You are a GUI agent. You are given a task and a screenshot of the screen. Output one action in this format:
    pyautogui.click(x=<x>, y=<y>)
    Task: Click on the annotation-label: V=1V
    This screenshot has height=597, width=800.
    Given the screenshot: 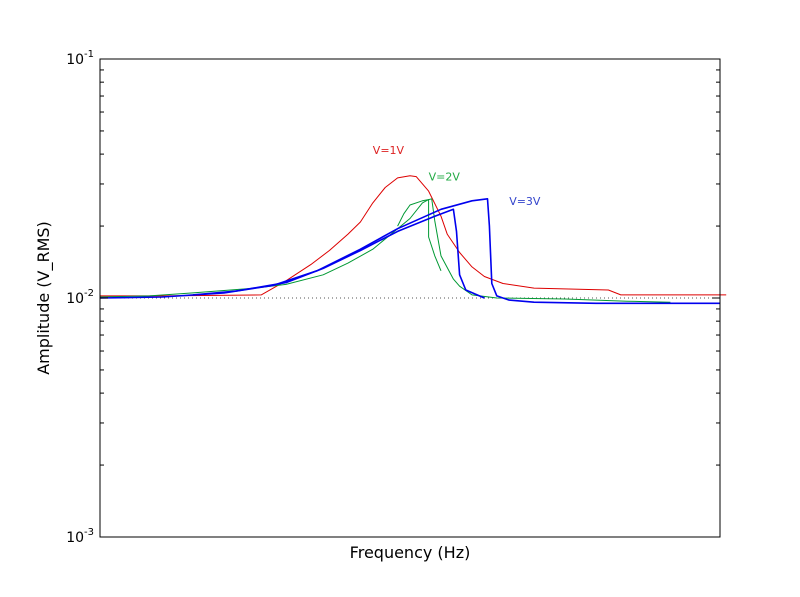 What is the action you would take?
    pyautogui.click(x=389, y=150)
    